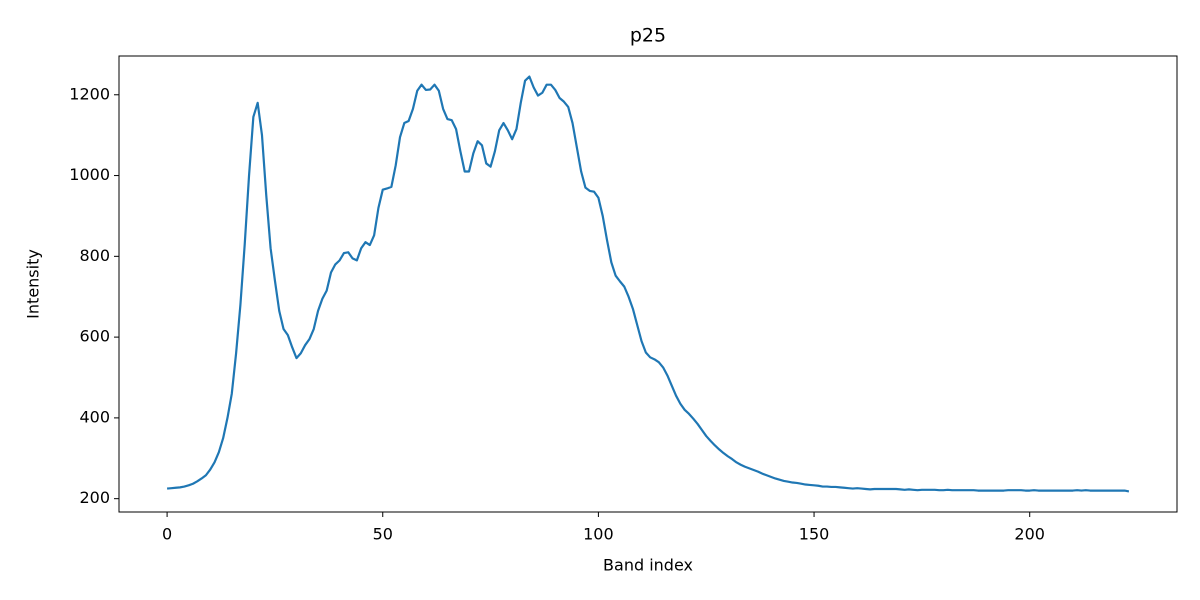 This screenshot has height=600, width=1200. What do you see at coordinates (1029, 534) in the screenshot?
I see `x-tick-label: 200` at bounding box center [1029, 534].